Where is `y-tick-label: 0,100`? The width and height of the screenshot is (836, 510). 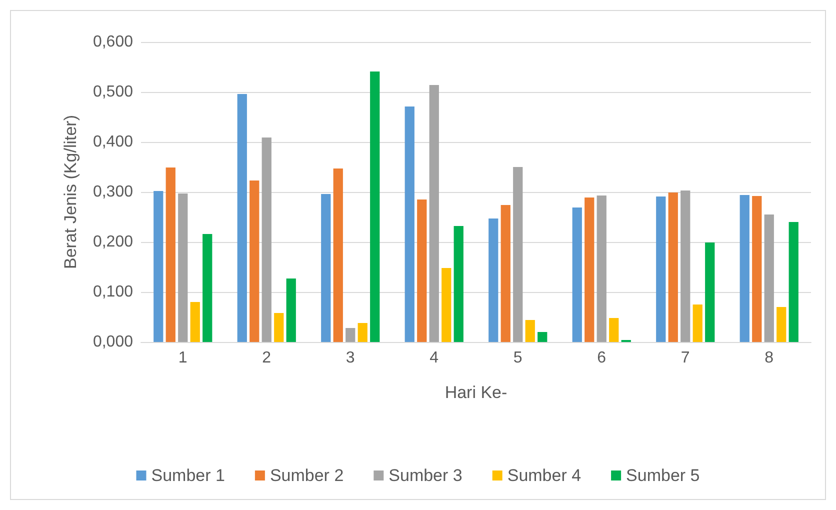
y-tick-label: 0,100 is located at coordinates (113, 292).